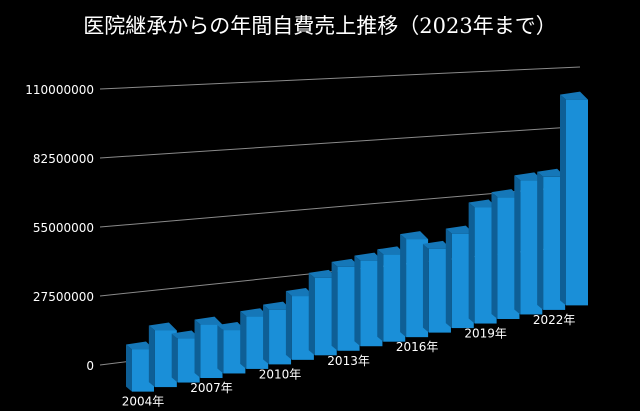 This screenshot has height=411, width=640. I want to click on x-tick-label: 2007年, so click(211, 388).